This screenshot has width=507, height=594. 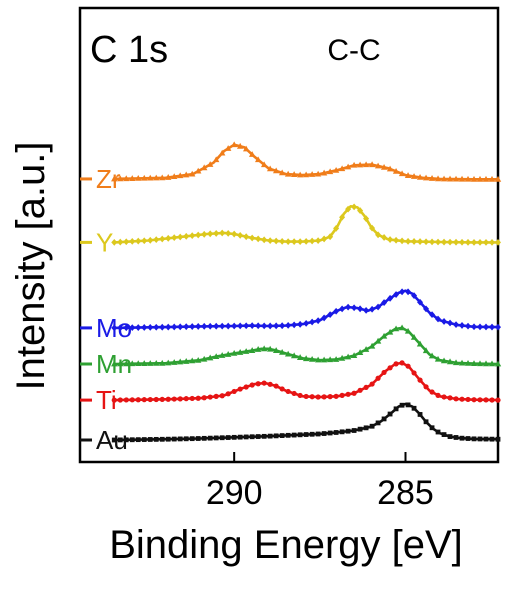 What do you see at coordinates (320, 482) in the screenshot?
I see `x-axis-ticks: 290 285` at bounding box center [320, 482].